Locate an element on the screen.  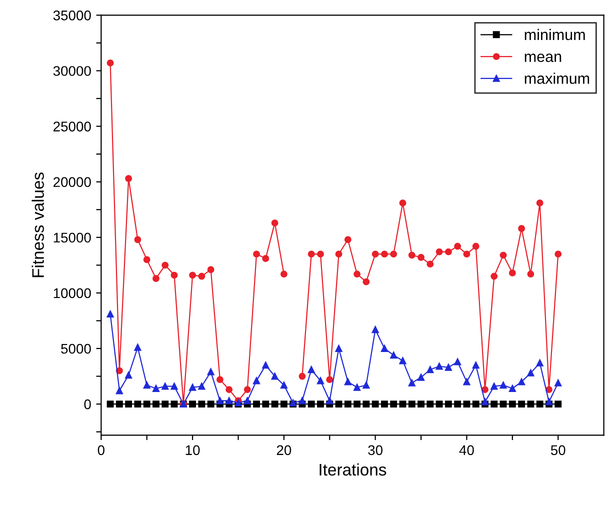
y-tick-label: 10000 is located at coordinates (72, 293).